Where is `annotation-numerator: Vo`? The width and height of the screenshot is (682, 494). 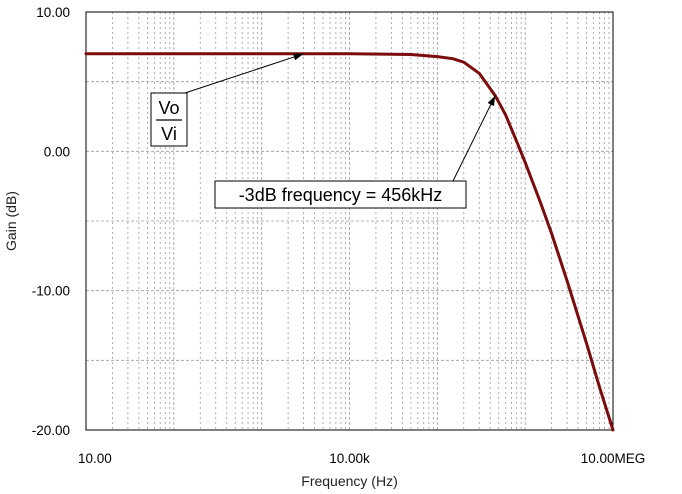 annotation-numerator: Vo is located at coordinates (168, 108).